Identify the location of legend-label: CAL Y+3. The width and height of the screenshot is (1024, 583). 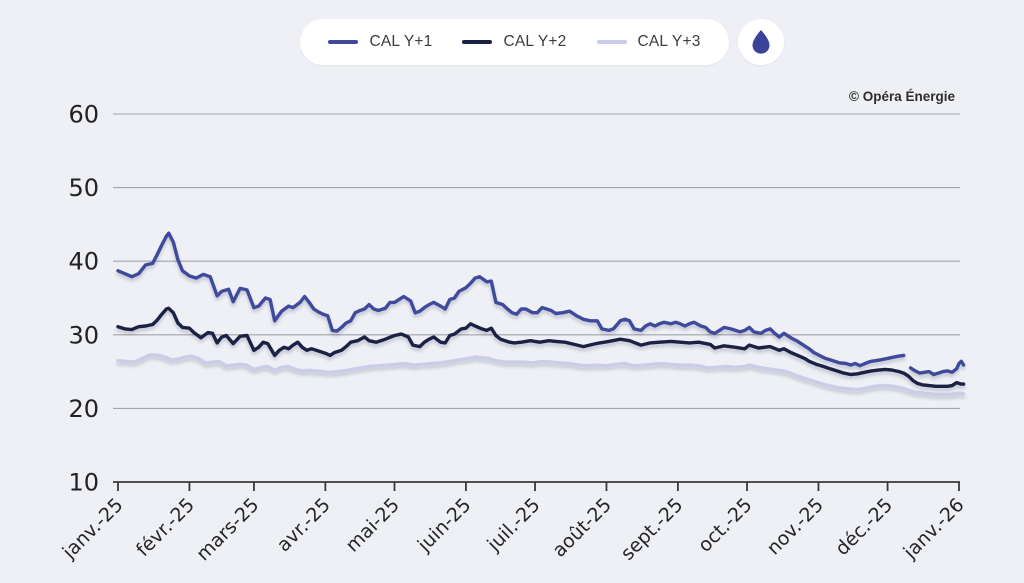
(669, 41).